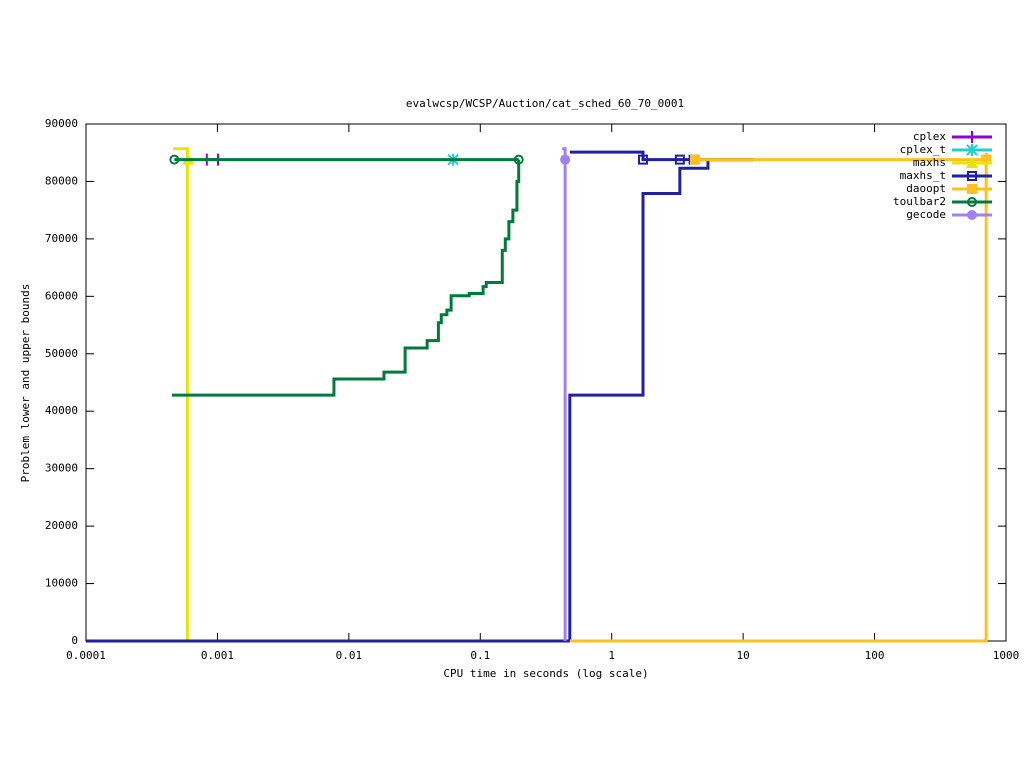  Describe the element at coordinates (875, 655) in the screenshot. I see `x-tick-label: 100` at that location.